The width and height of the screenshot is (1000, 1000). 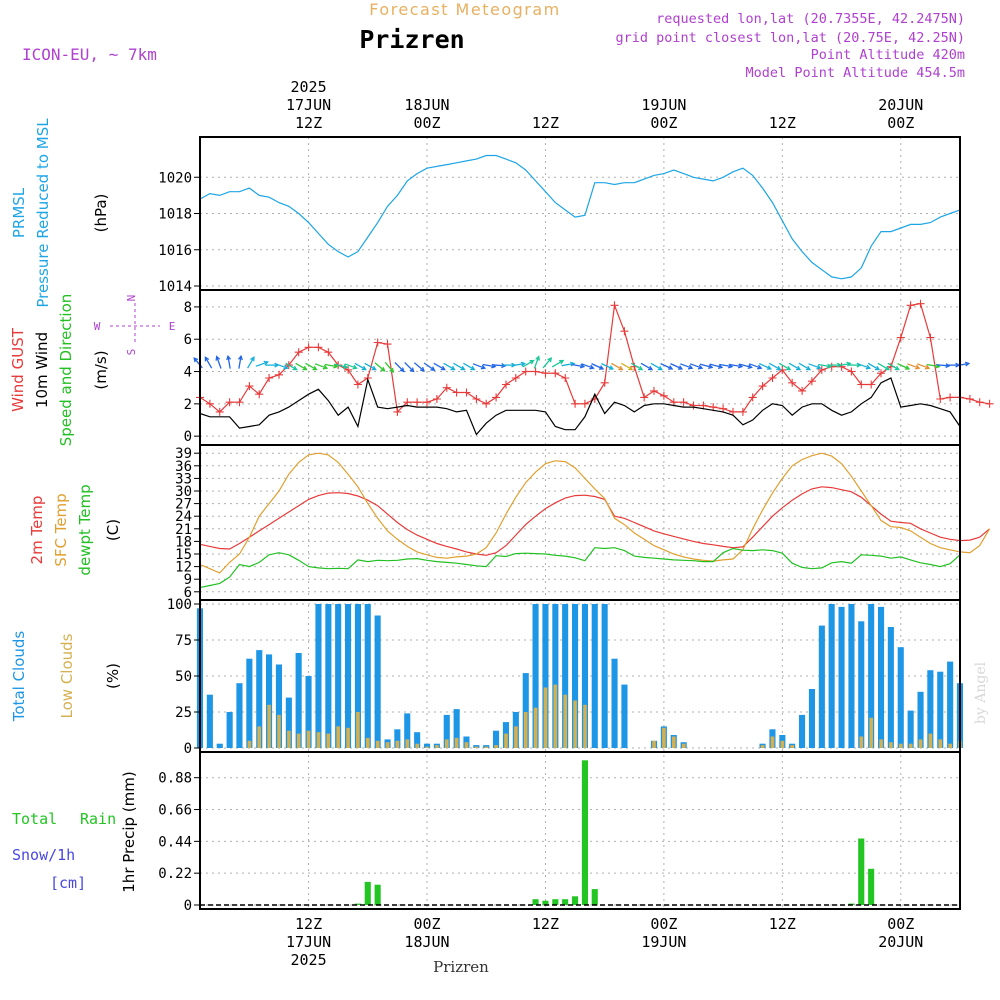 I want to click on compass-rose: N W E S, so click(x=135, y=325).